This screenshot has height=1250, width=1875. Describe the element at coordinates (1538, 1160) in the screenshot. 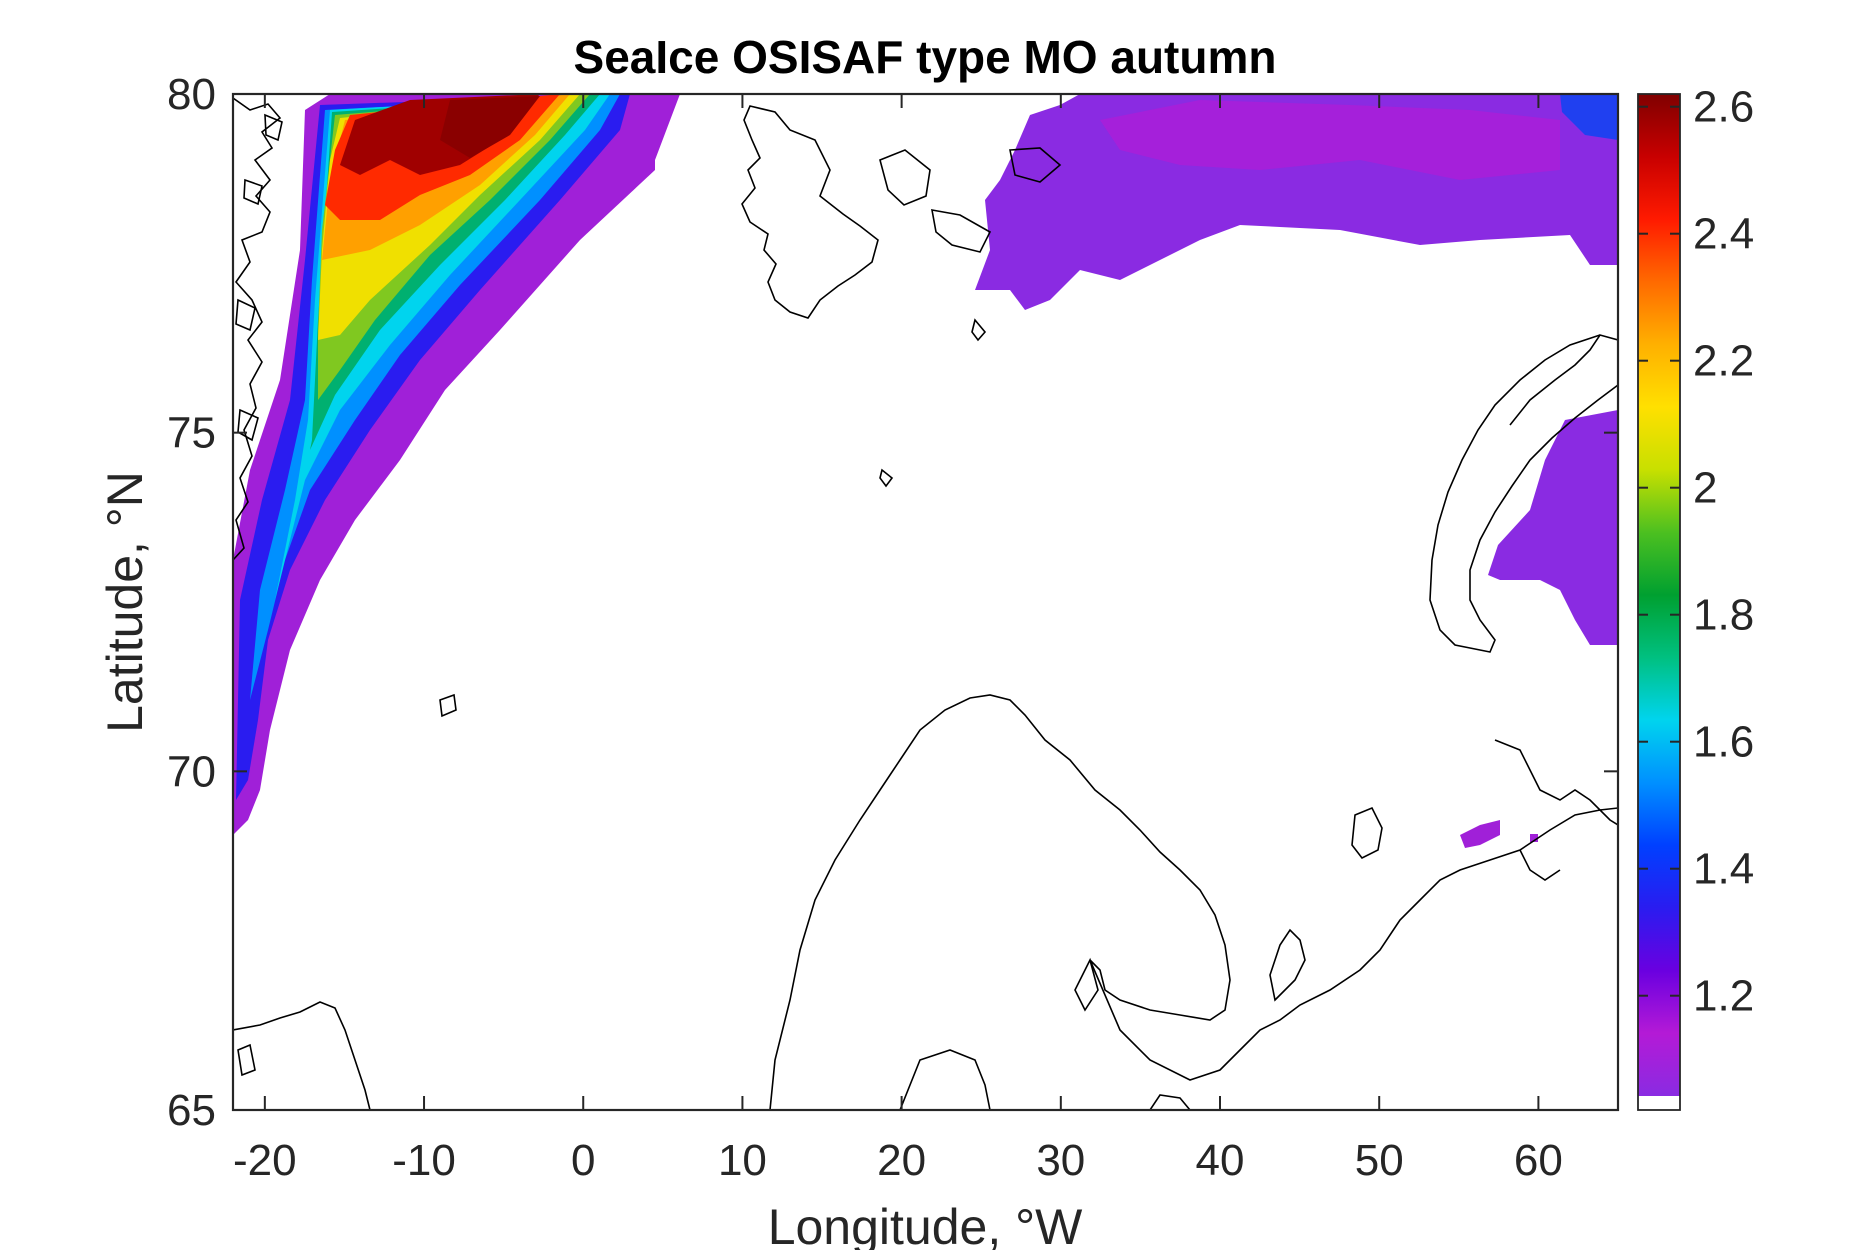

I see `x-tick-label: 60` at that location.